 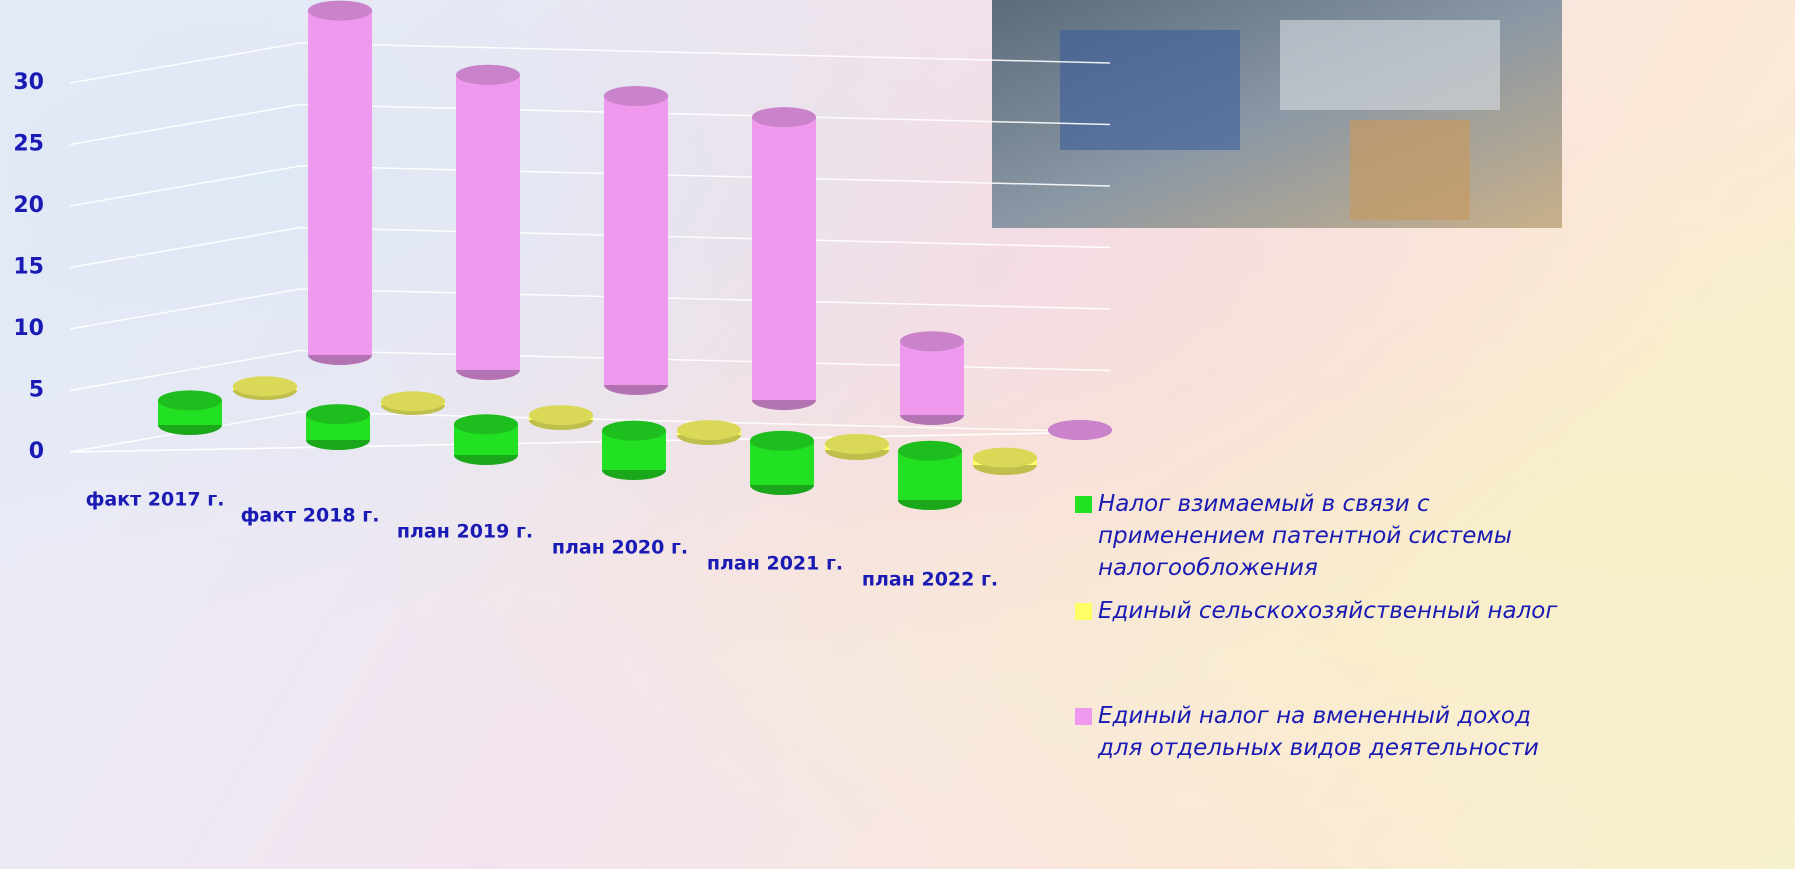 What do you see at coordinates (28, 144) in the screenshot?
I see `y-tick-label: 25` at bounding box center [28, 144].